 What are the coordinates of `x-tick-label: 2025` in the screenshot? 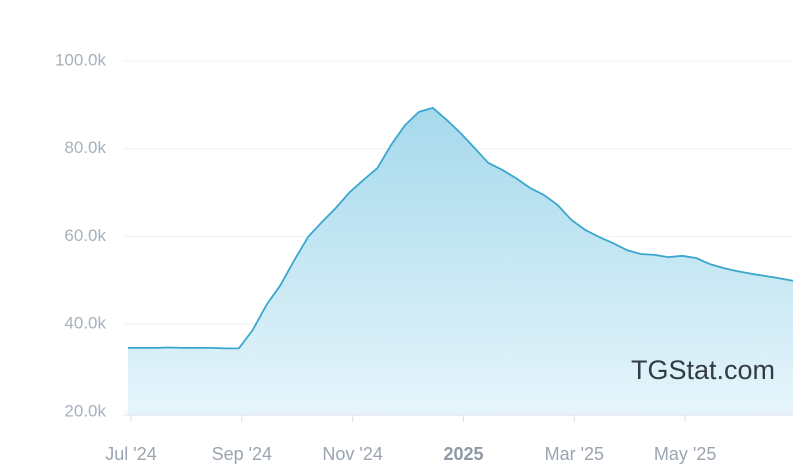 It's located at (463, 454).